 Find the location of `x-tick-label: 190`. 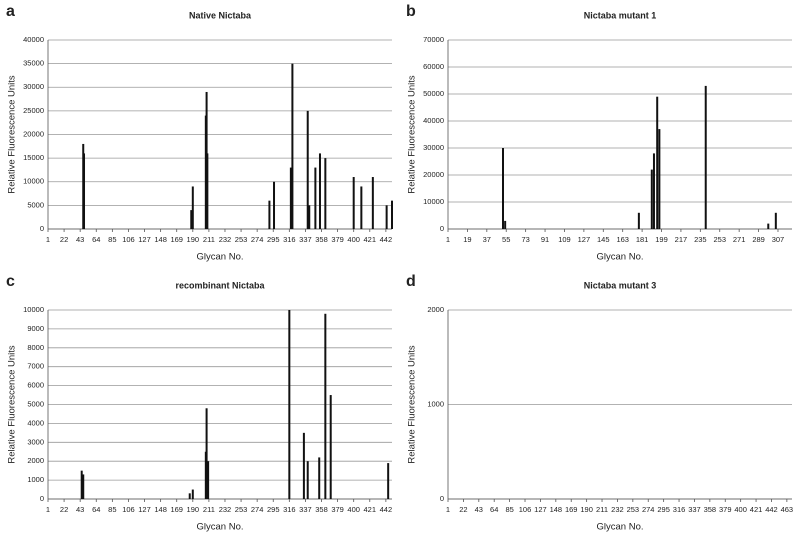

x-tick-label: 190 is located at coordinates (193, 509).